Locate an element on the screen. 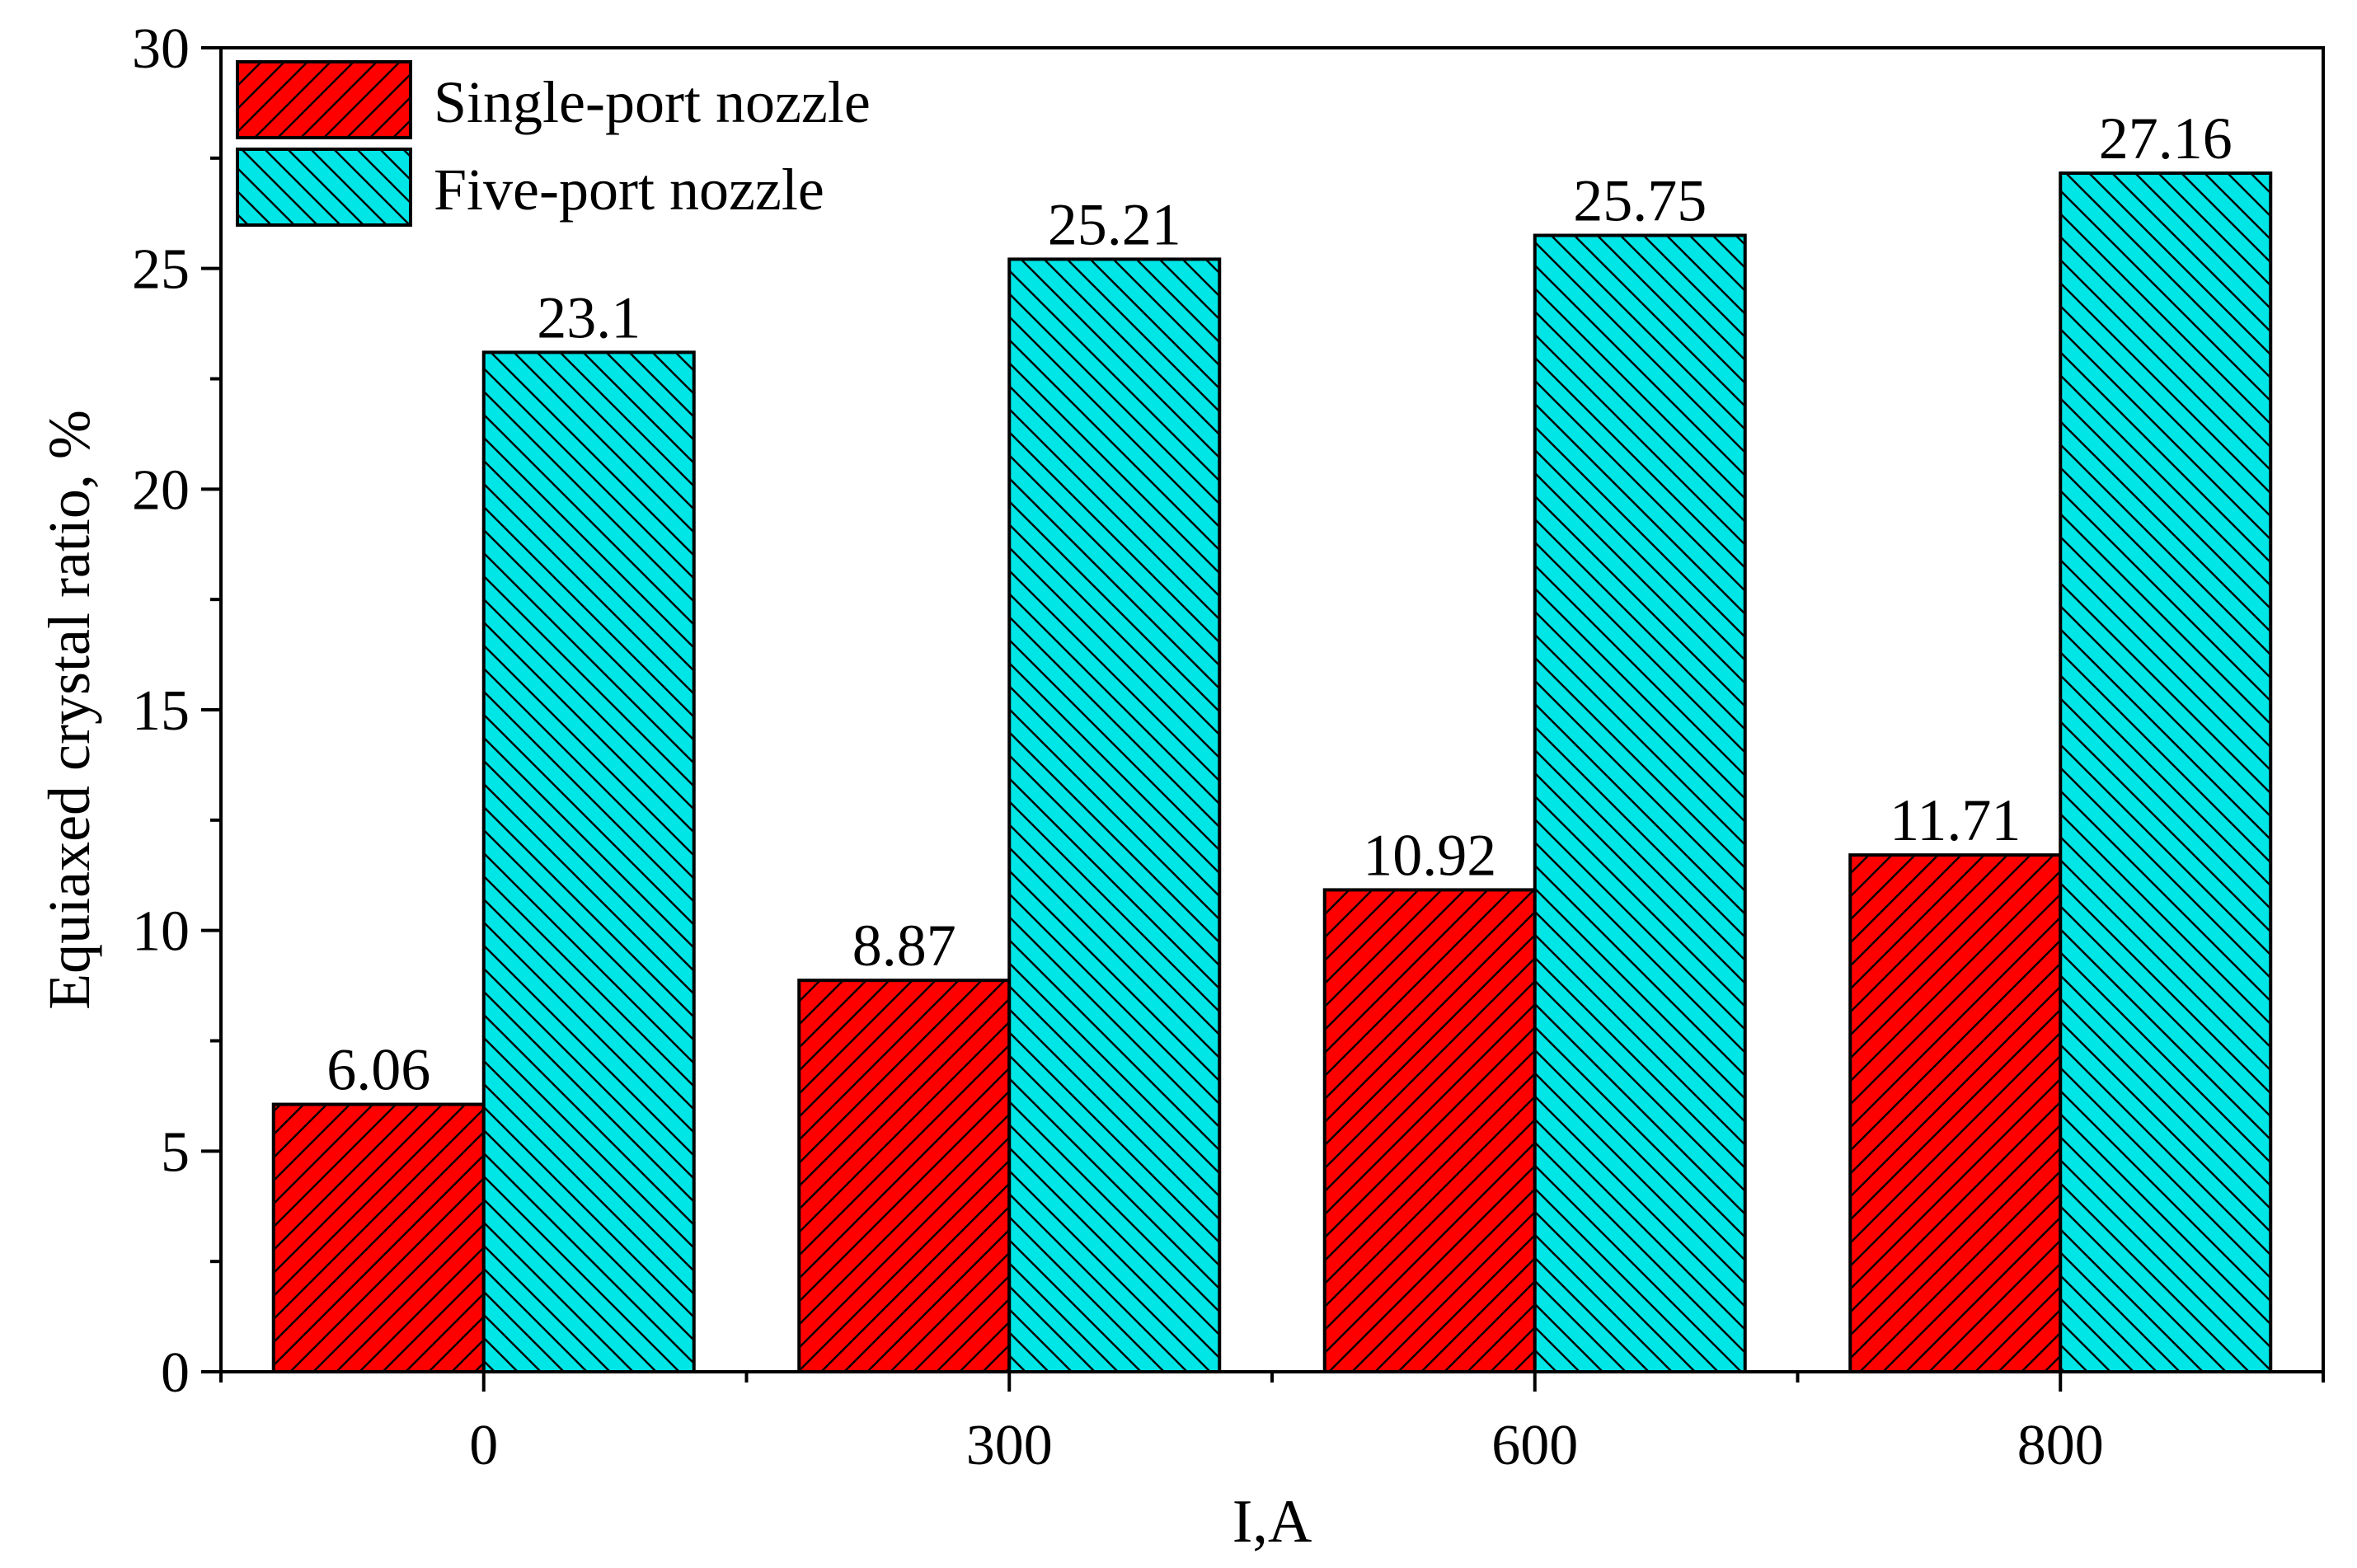 This screenshot has height=1568, width=2357. y-tick-label: 0 is located at coordinates (176, 1373).